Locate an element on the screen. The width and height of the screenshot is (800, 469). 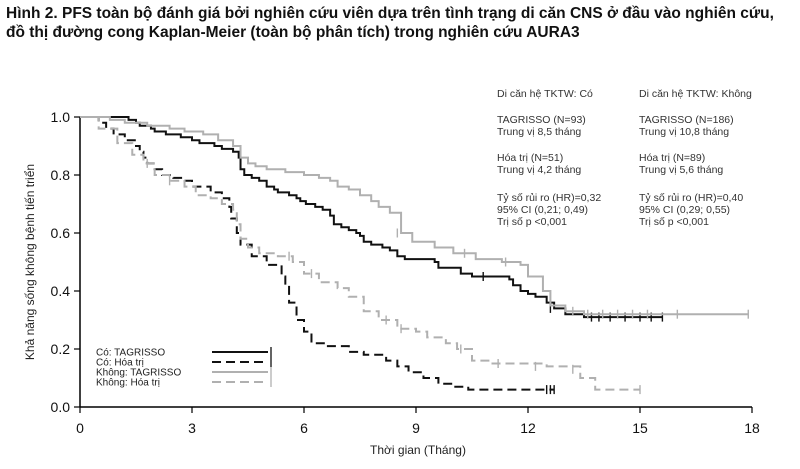
annot-right-chemo-median: Trung vị 5,6 tháng is located at coordinates (681, 170).